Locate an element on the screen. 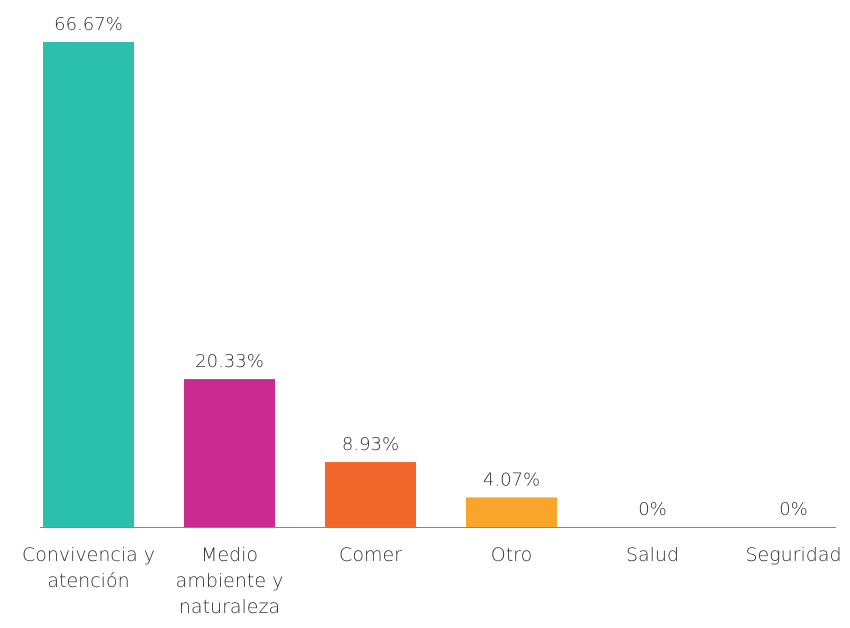 This screenshot has height=628, width=850. value-label: 4.07% is located at coordinates (511, 479).